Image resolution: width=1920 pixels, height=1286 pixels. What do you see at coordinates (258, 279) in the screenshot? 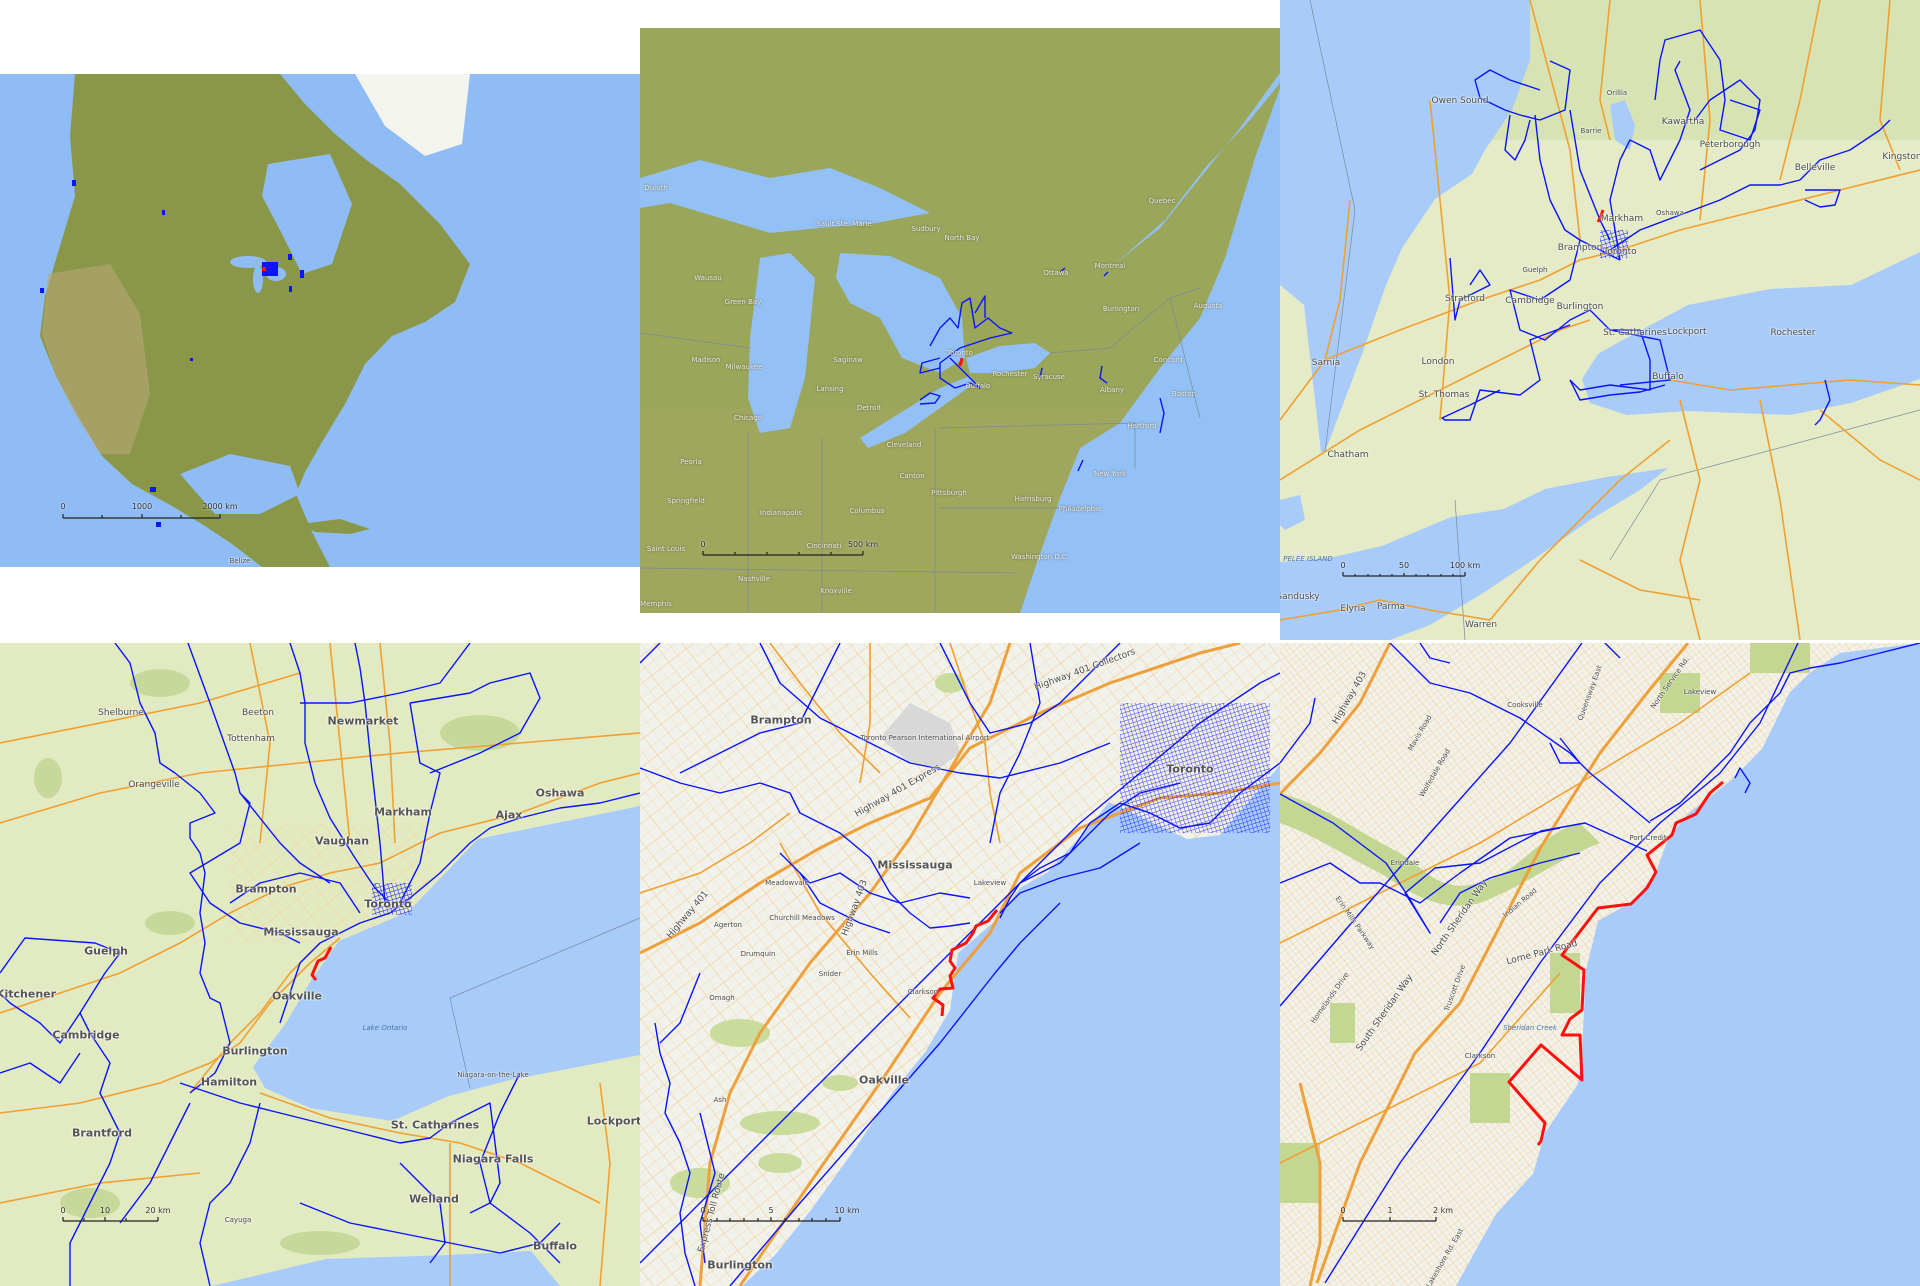
I see `lake` at bounding box center [258, 279].